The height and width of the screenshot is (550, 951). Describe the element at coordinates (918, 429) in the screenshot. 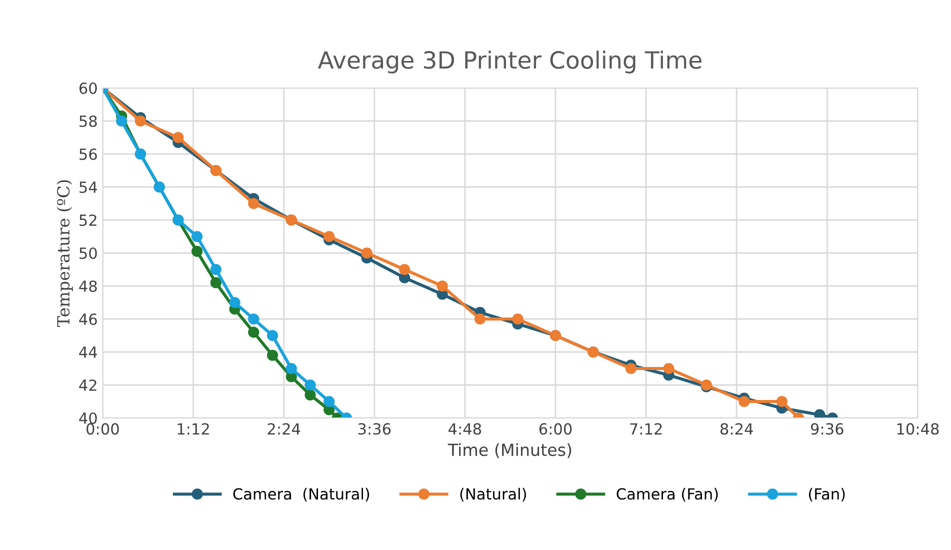

I see `x-tick-label: 10:48` at that location.